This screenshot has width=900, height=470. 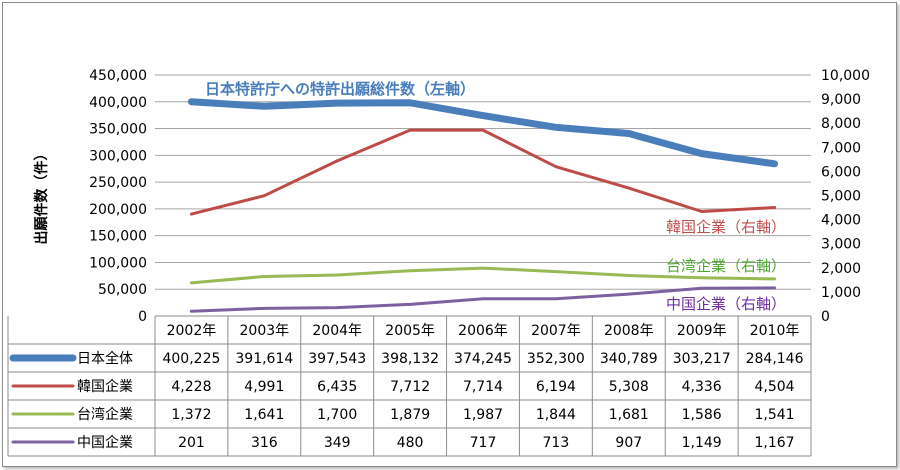 I want to click on table-value: 1,700, so click(x=337, y=415).